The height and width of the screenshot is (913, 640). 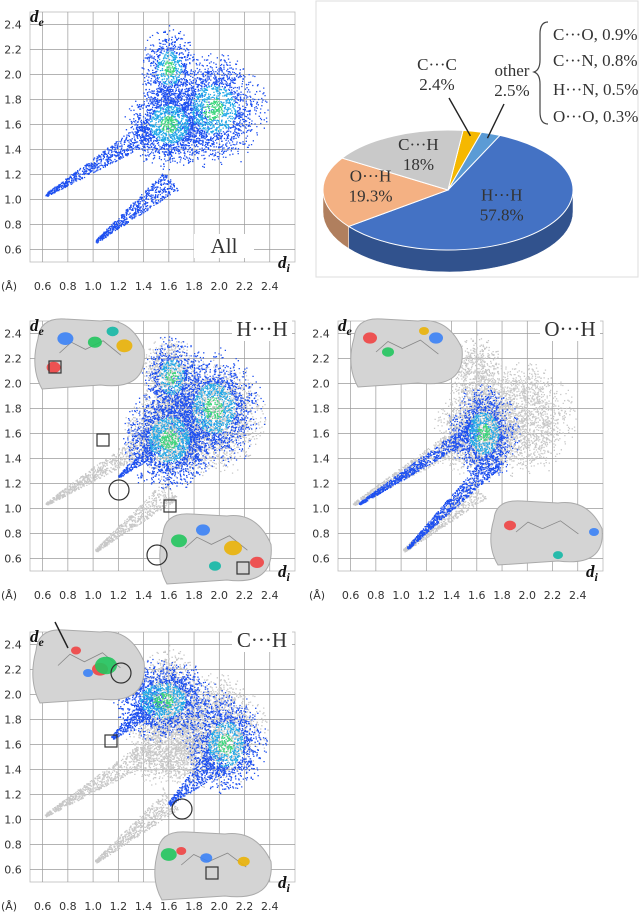 I want to click on y-tick-label: 2.2, so click(x=13, y=50).